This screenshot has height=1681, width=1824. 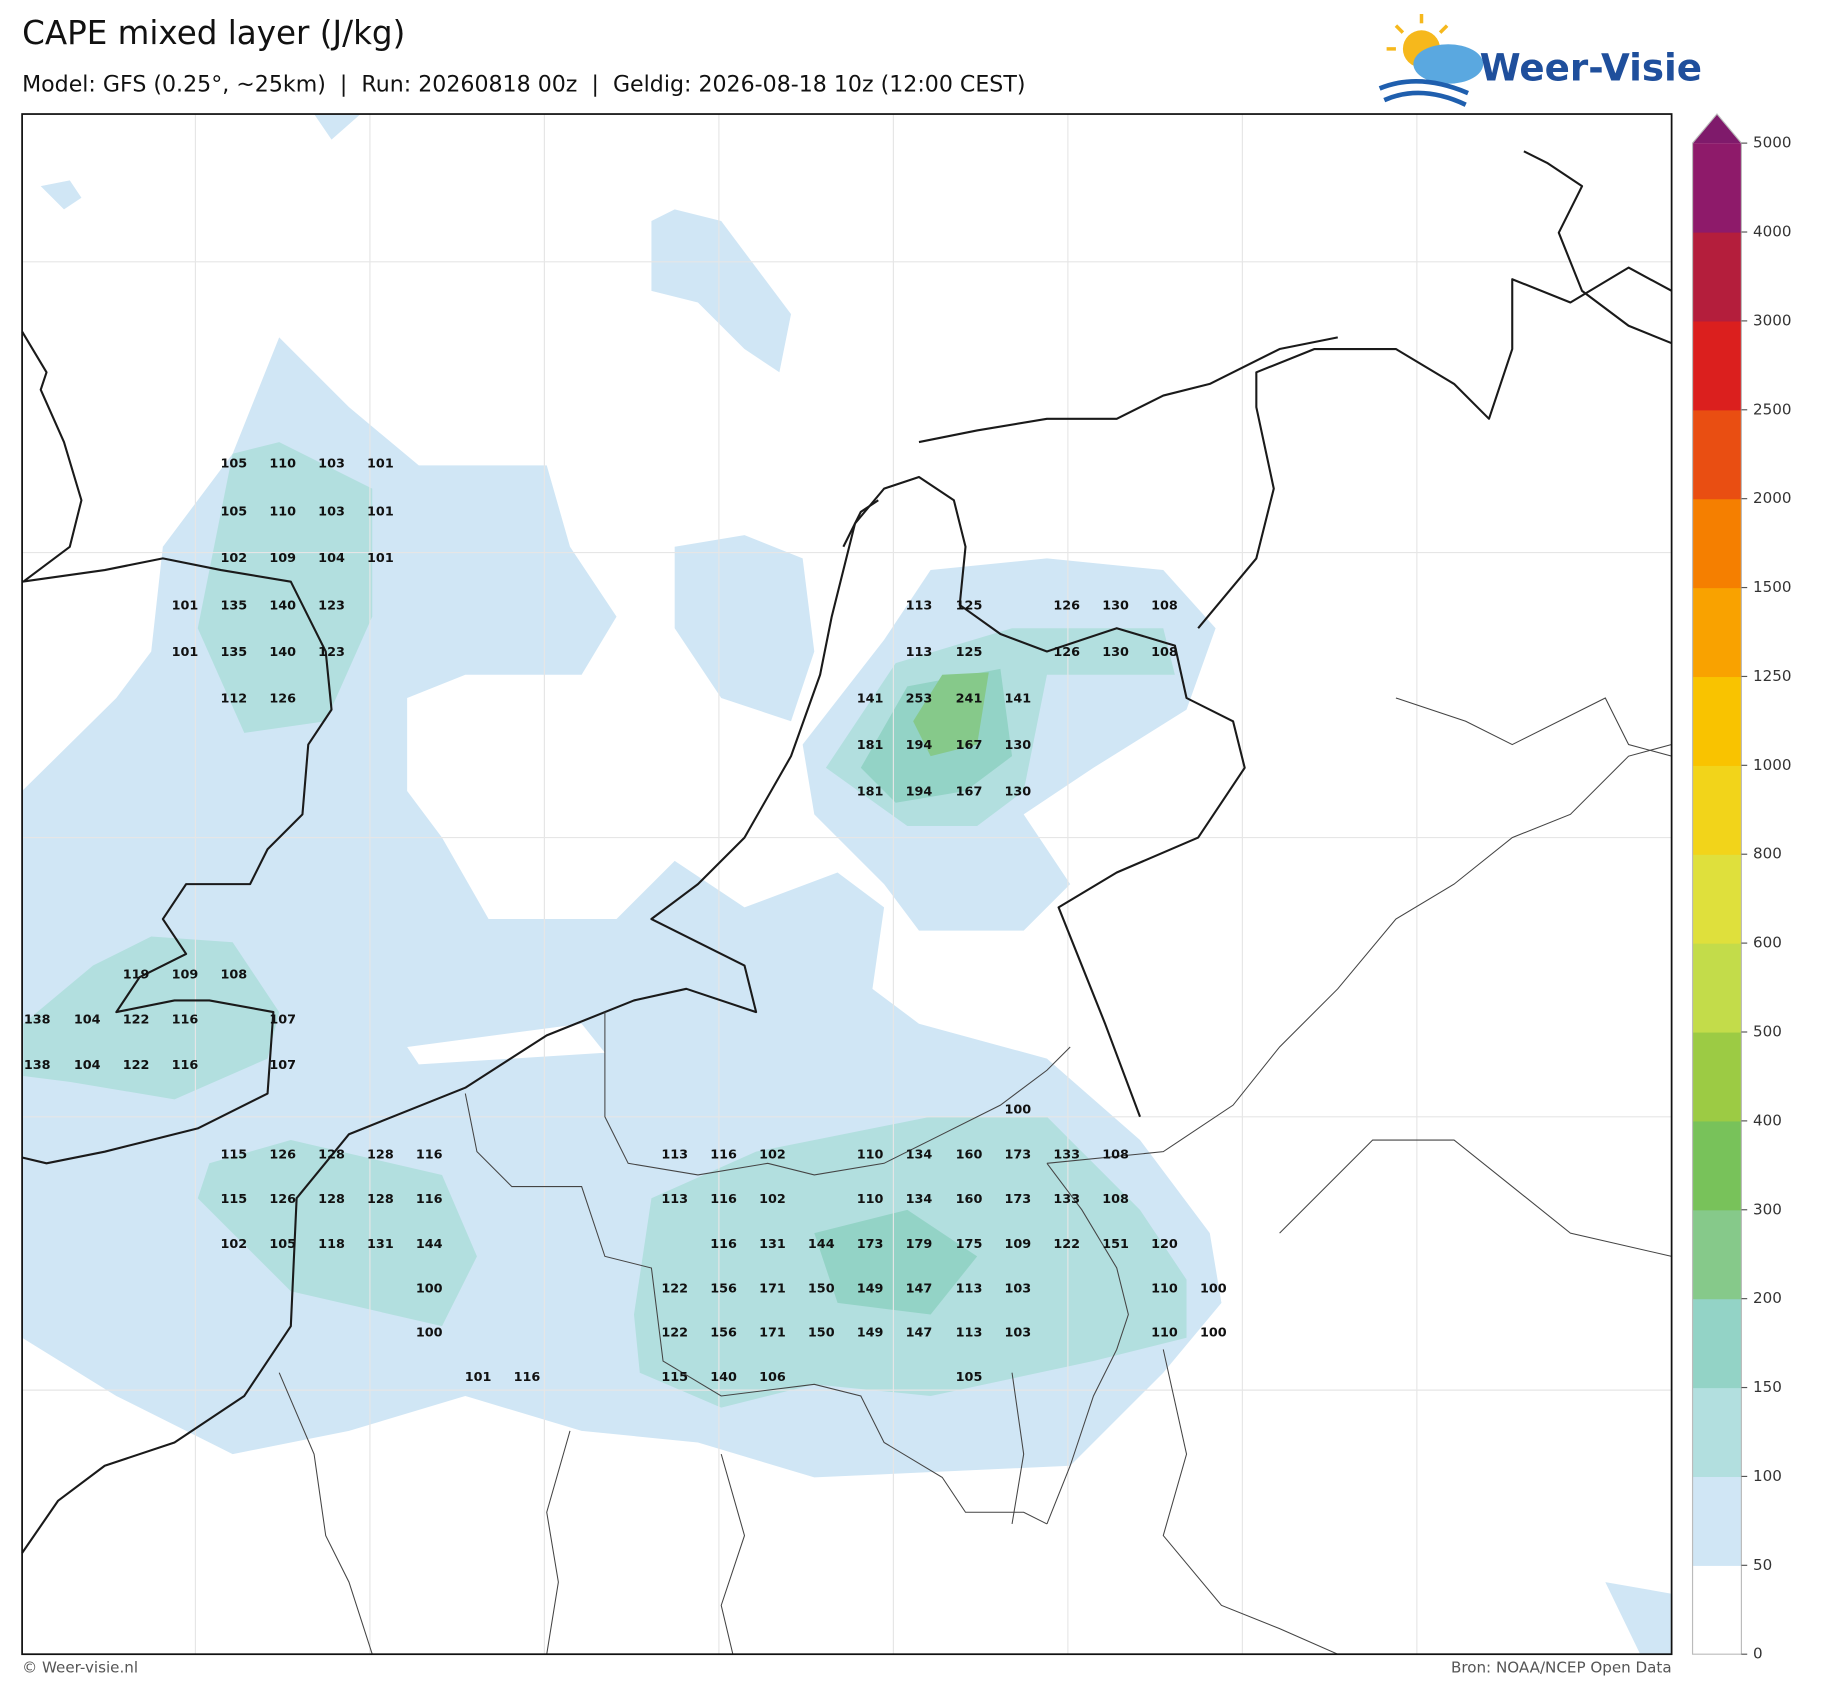 What do you see at coordinates (429, 1244) in the screenshot?
I see `cape-label: 144` at bounding box center [429, 1244].